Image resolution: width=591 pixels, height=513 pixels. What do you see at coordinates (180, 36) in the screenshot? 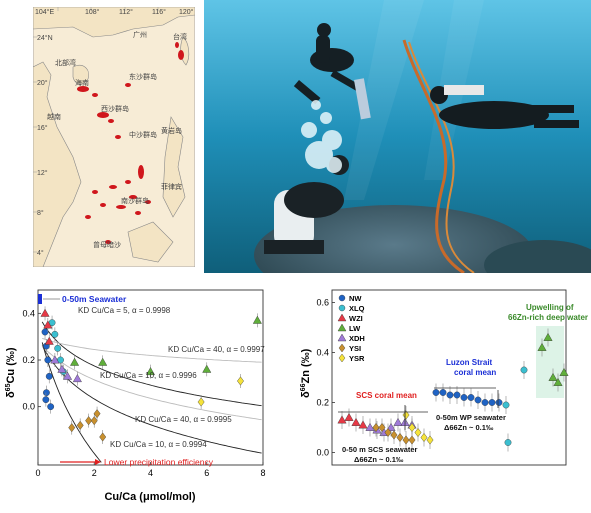
I see `place-label: 台湾` at bounding box center [180, 36].